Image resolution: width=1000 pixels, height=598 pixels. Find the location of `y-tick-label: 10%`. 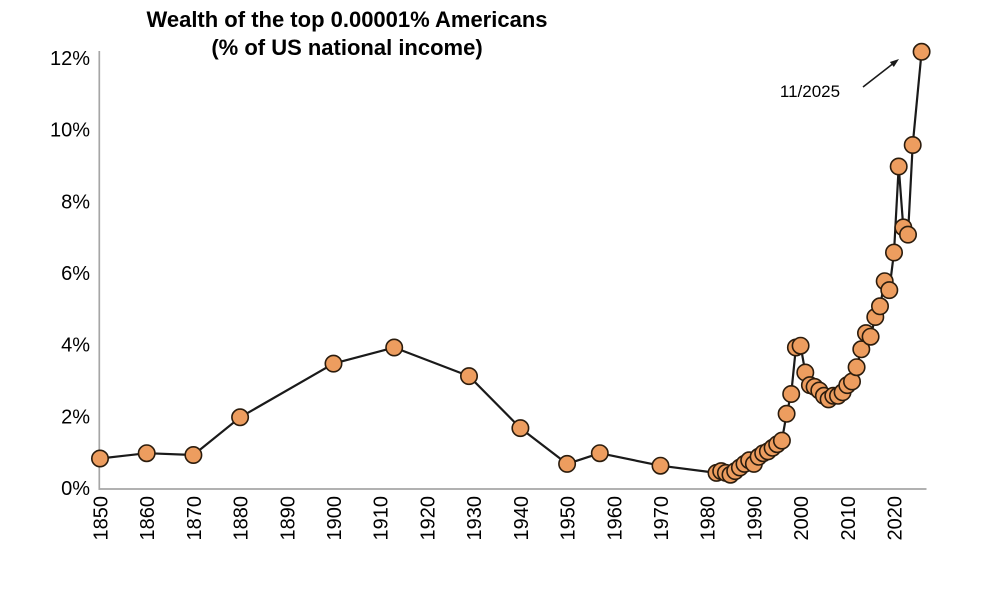

y-tick-label: 10% is located at coordinates (70, 131).